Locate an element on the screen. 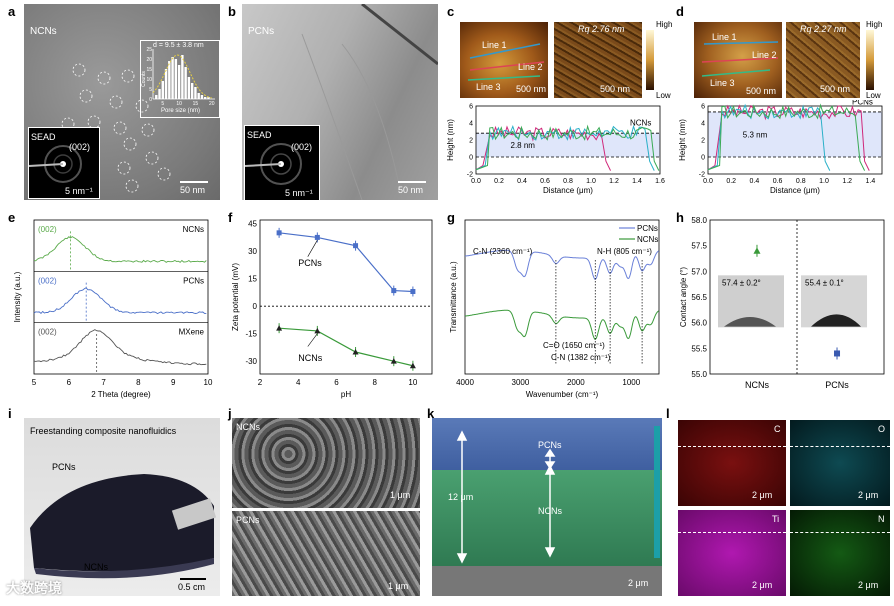 The height and width of the screenshot is (606, 894). panel-j-scale1: 1 μm is located at coordinates (400, 495).